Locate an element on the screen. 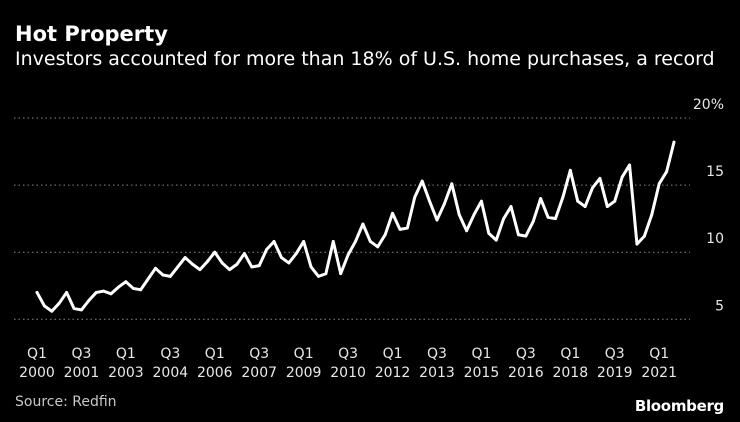 The width and height of the screenshot is (740, 422). x-tick-year-2009: 2009 is located at coordinates (304, 373).